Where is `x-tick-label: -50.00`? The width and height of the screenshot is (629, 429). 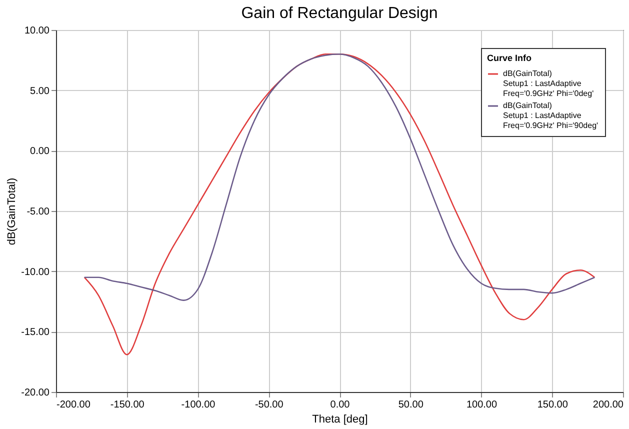 x-tick-label: -50.00 is located at coordinates (269, 405).